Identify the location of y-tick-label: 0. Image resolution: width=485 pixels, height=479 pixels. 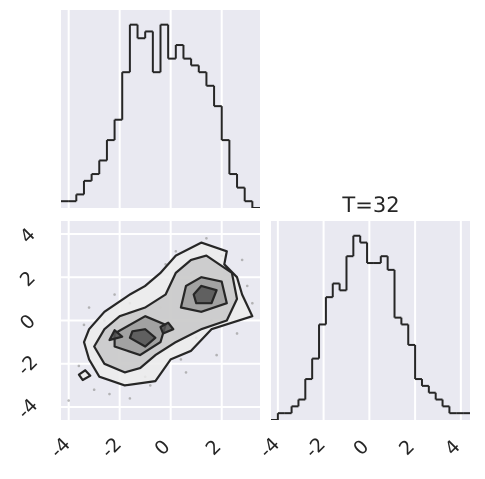
(28, 322).